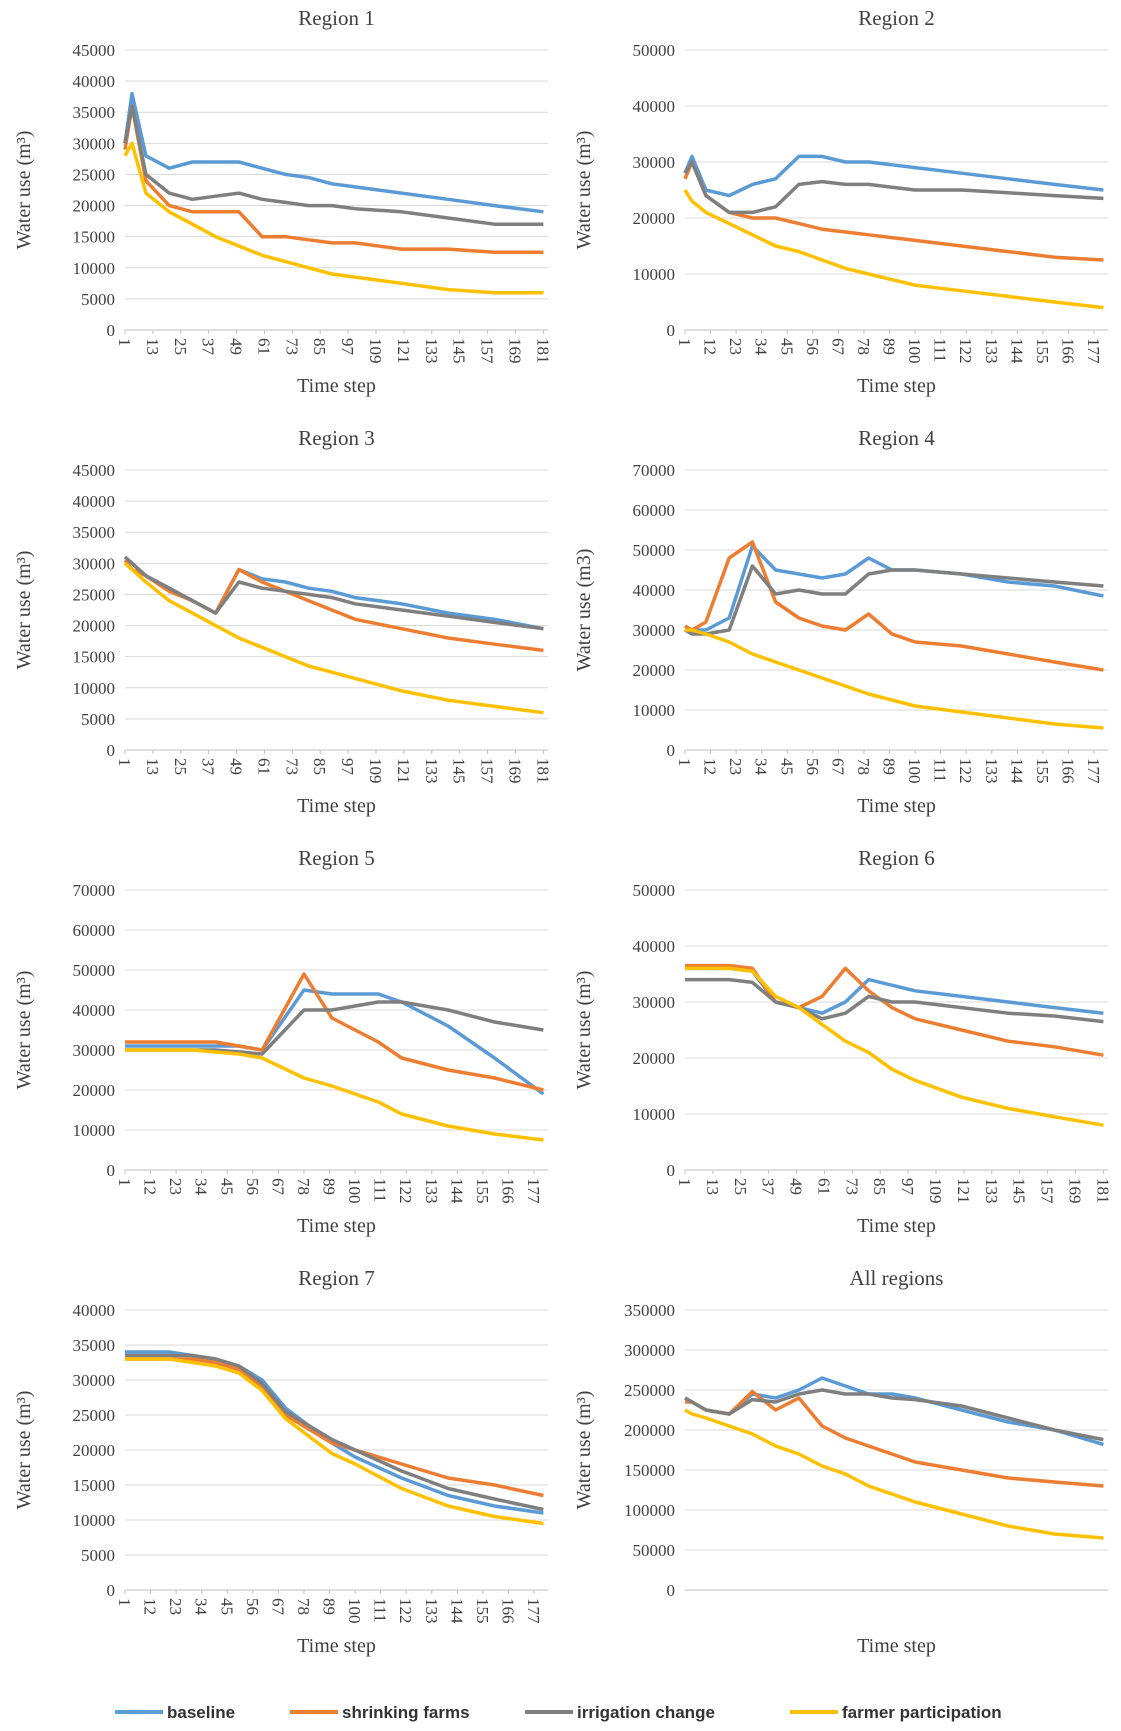 Image resolution: width=1121 pixels, height=1731 pixels. What do you see at coordinates (896, 18) in the screenshot?
I see `chart-title: Region 2` at bounding box center [896, 18].